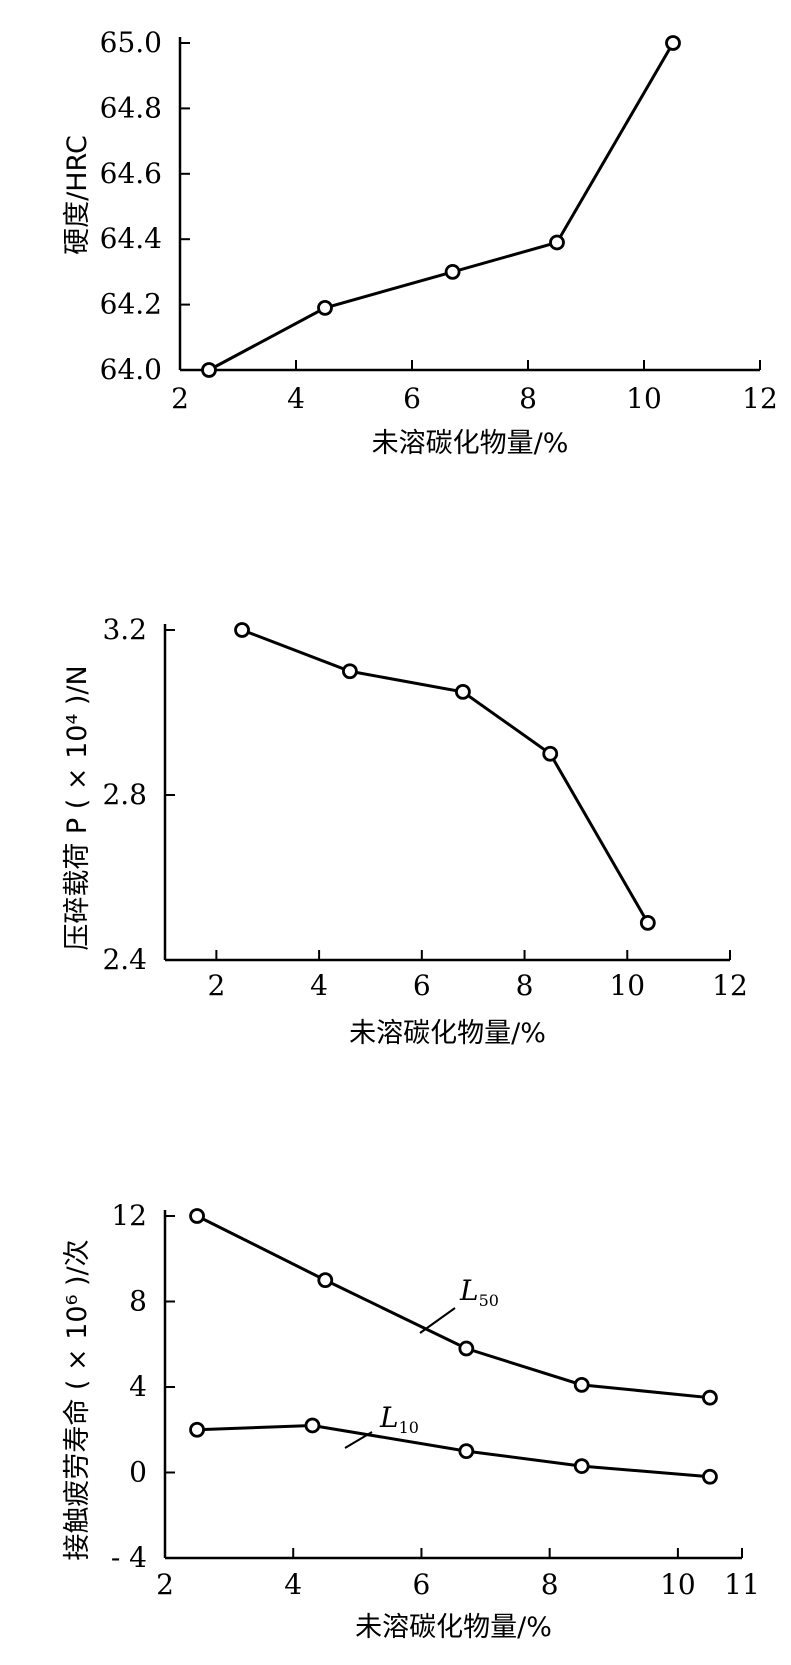  I want to click on series-label-l10: L10, so click(399, 1419).